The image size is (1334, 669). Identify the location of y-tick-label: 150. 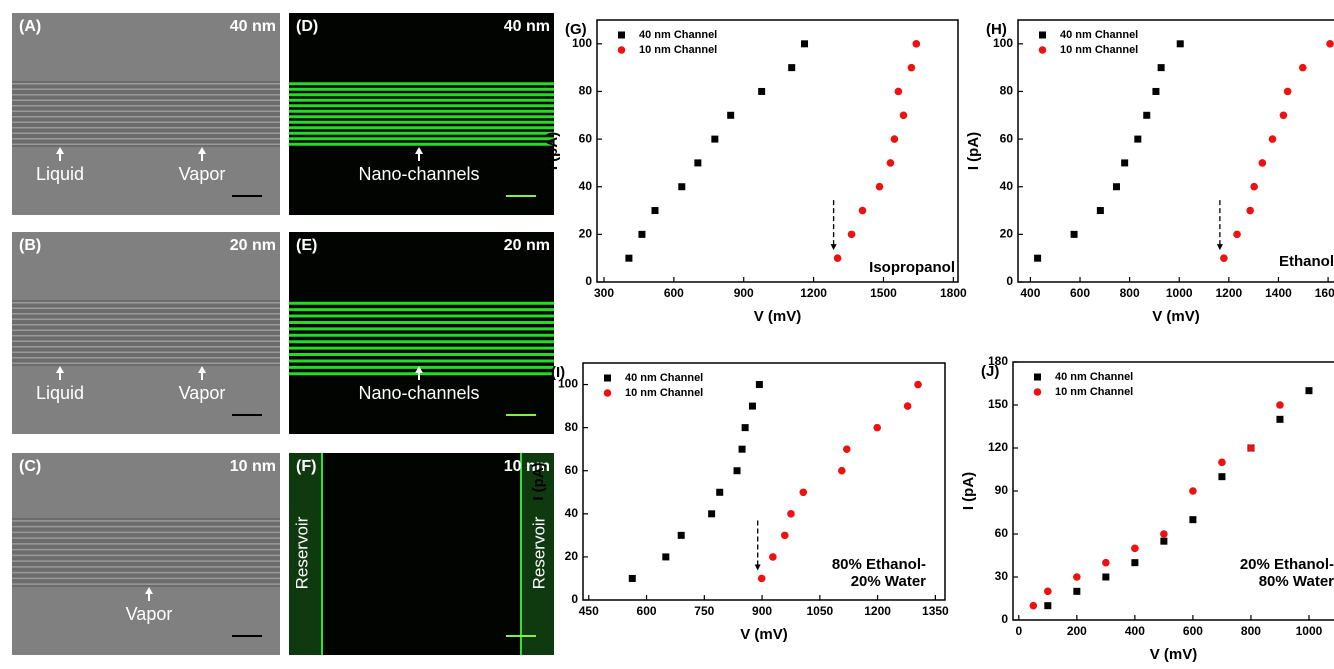
(998, 404).